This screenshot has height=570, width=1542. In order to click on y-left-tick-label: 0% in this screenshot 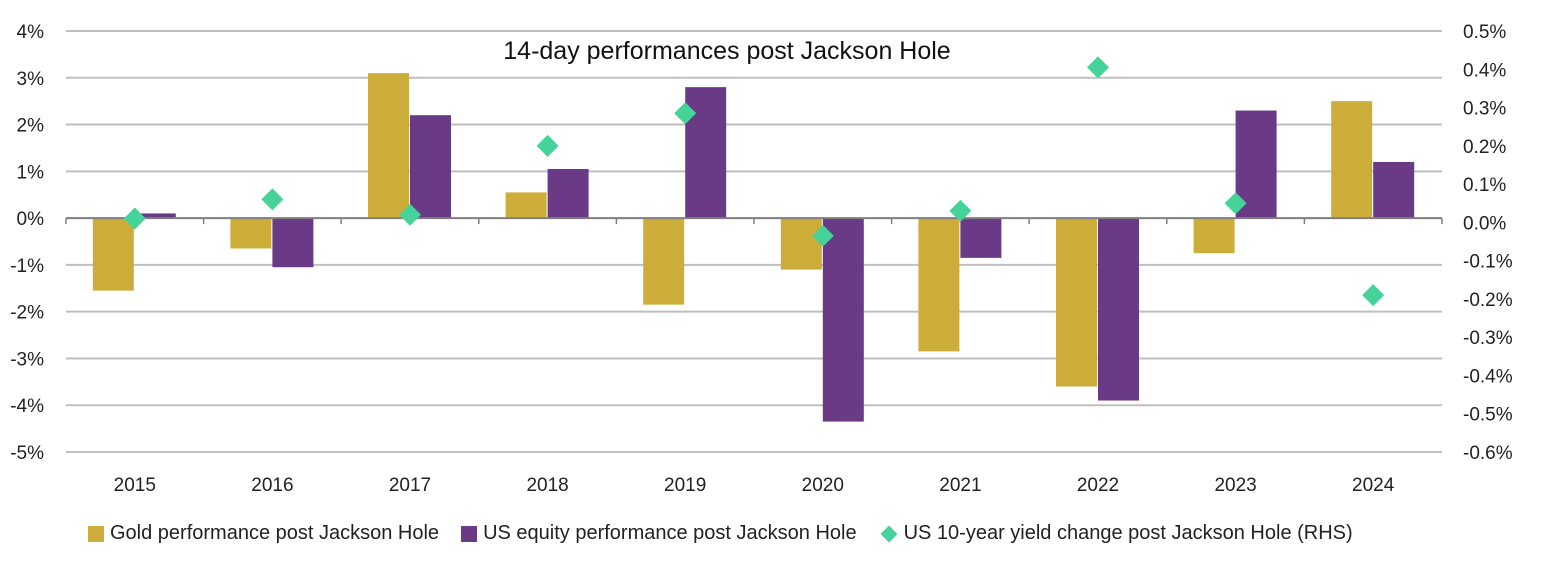, I will do `click(31, 219)`.